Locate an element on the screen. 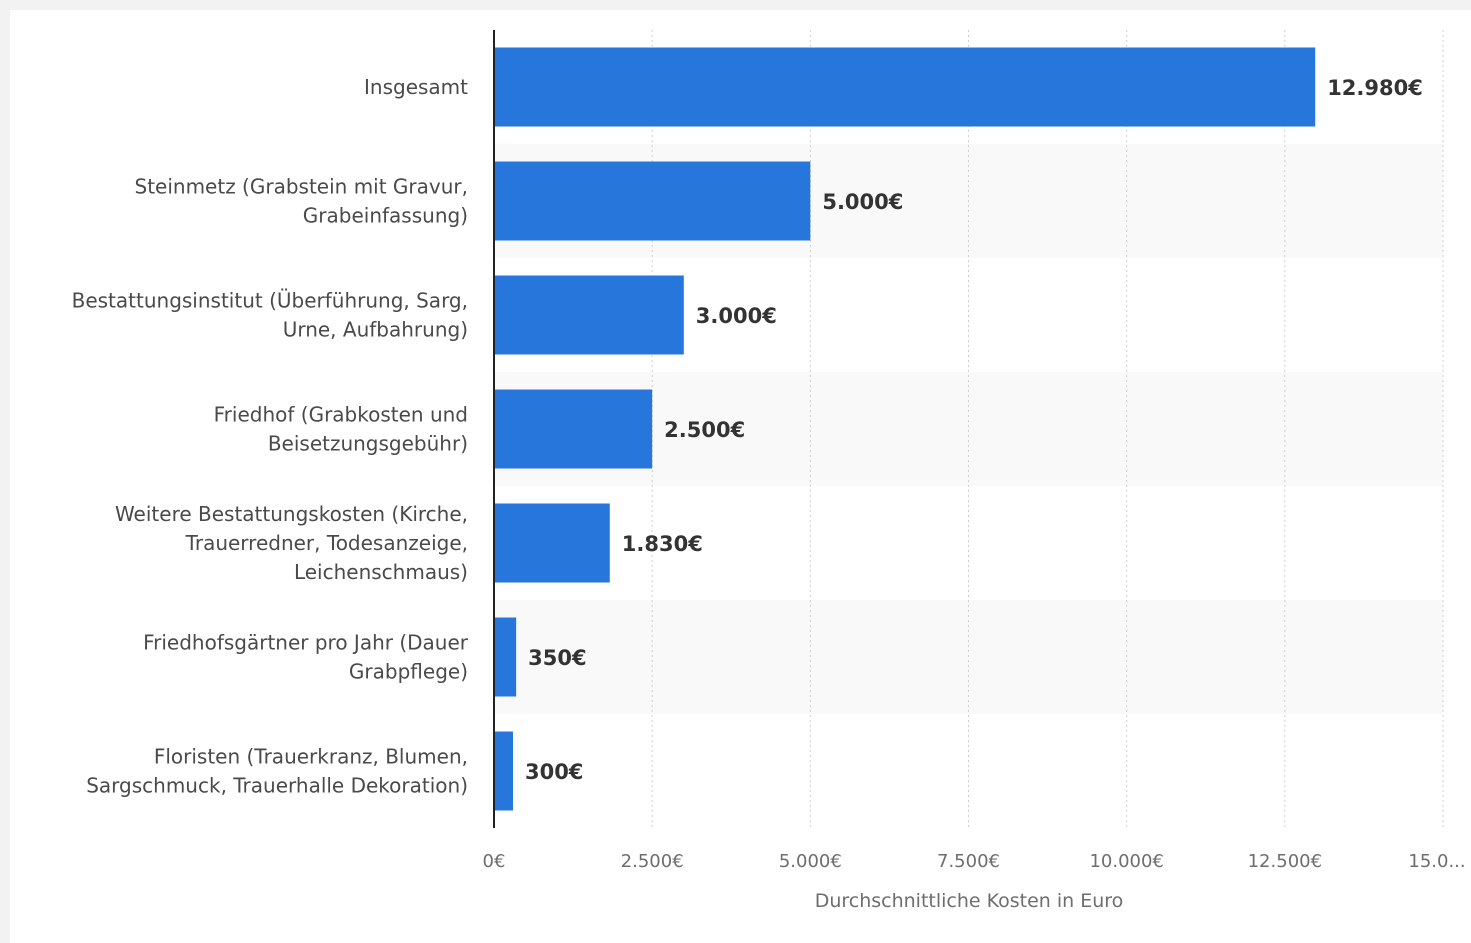 This screenshot has height=943, width=1471. value-label: 350€ is located at coordinates (557, 658).